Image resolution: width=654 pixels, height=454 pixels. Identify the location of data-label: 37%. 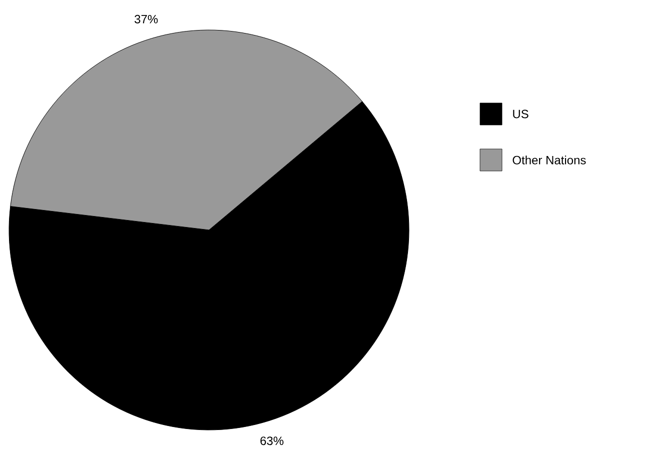
(146, 19).